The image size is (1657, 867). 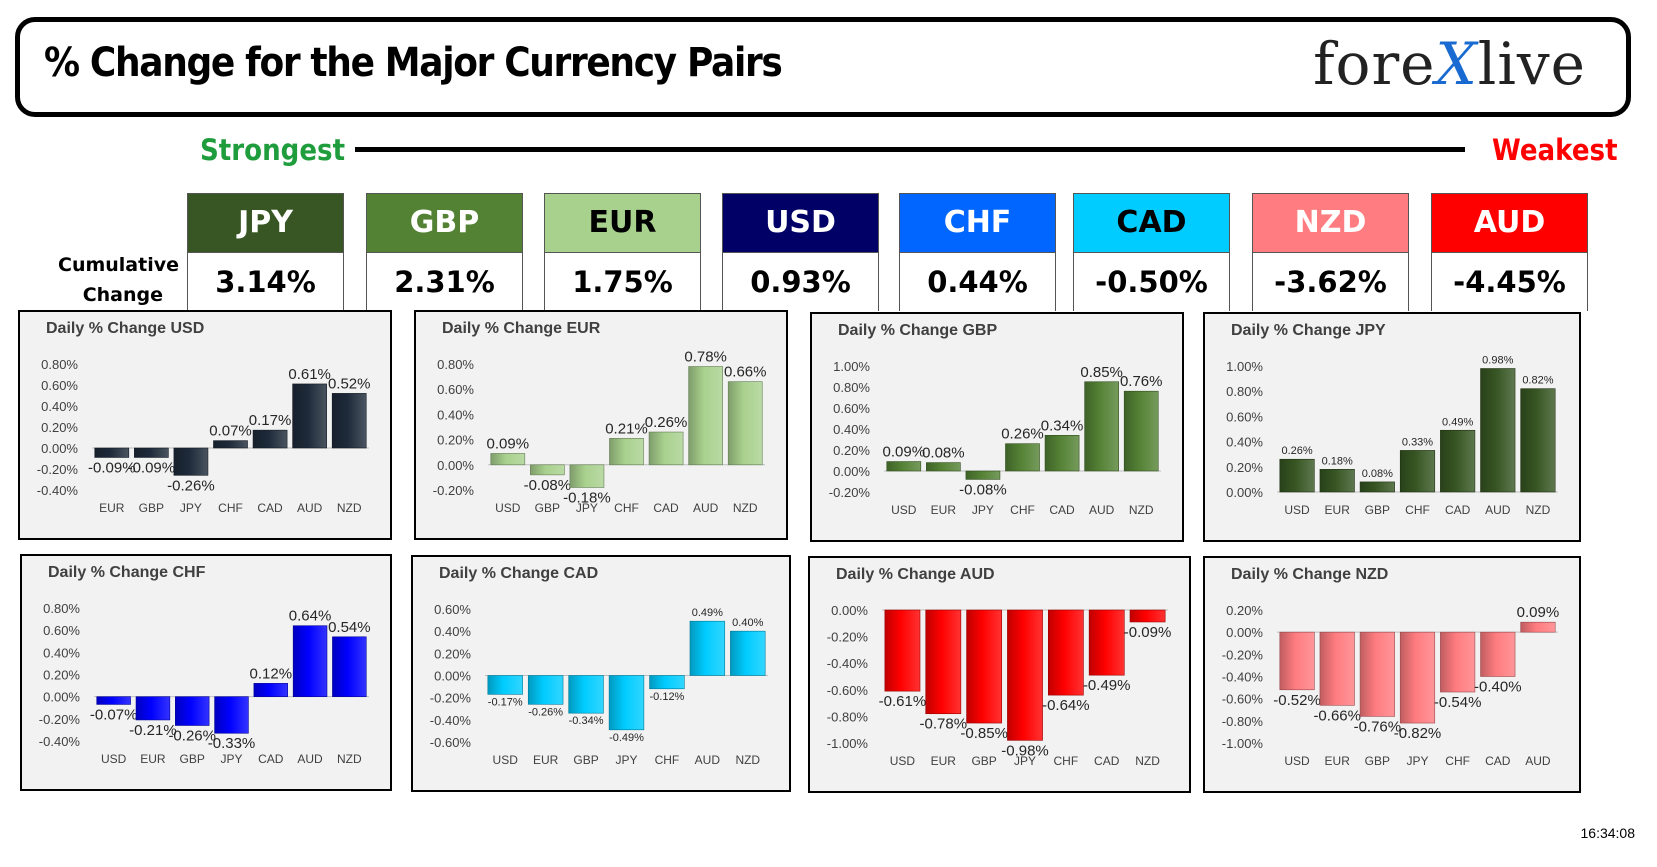 What do you see at coordinates (455, 364) in the screenshot?
I see `y-tick-label: 0.80%` at bounding box center [455, 364].